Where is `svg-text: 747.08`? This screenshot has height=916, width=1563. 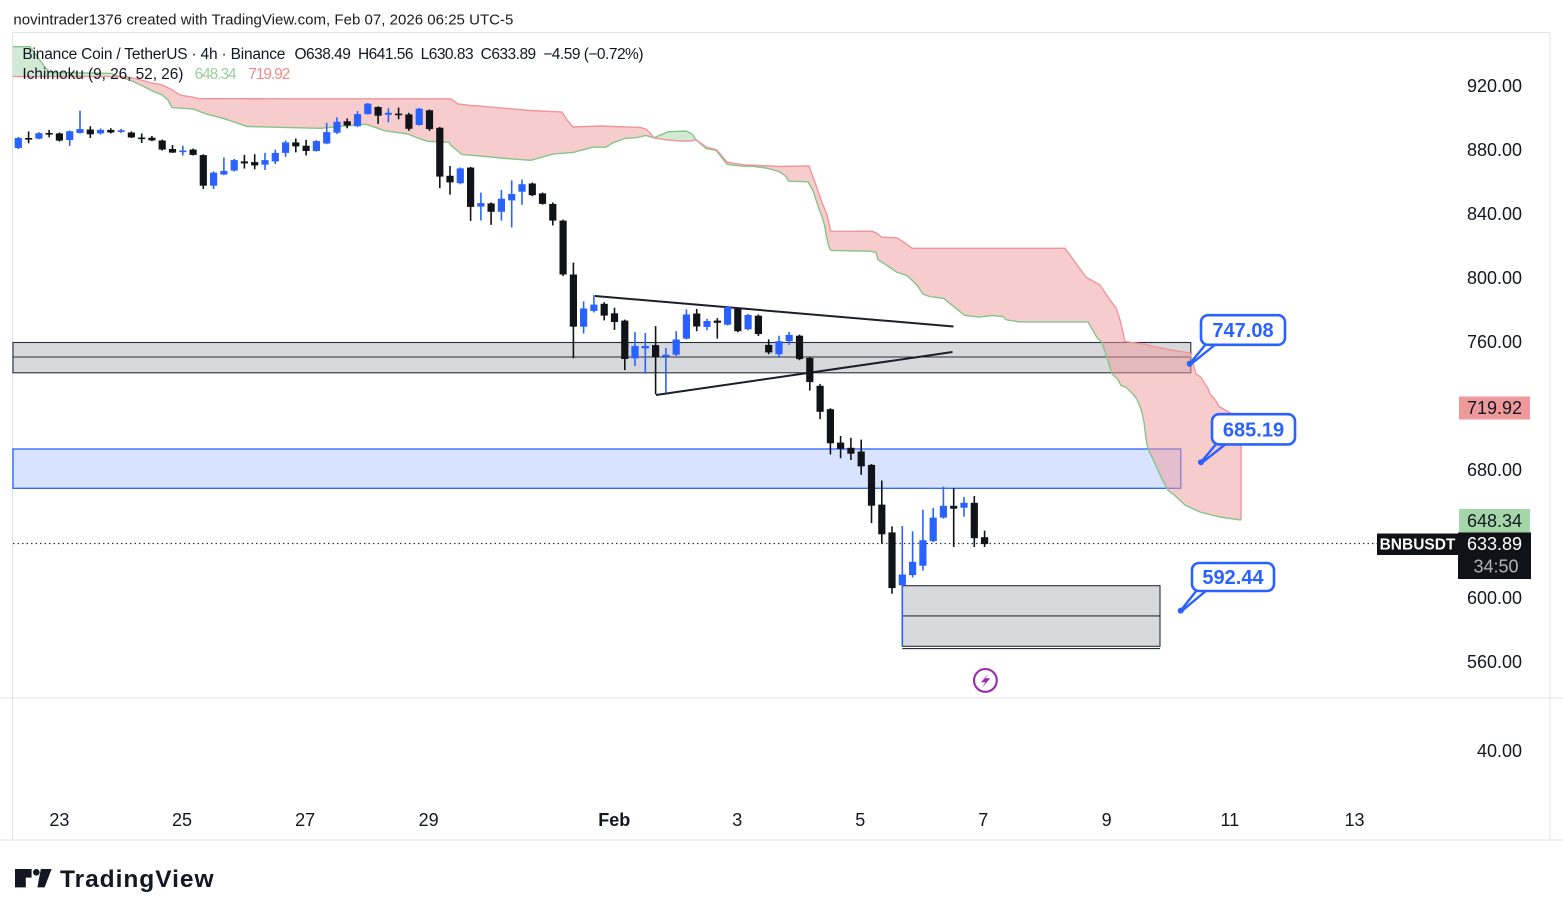
svg-text: 747.08 is located at coordinates (1242, 331).